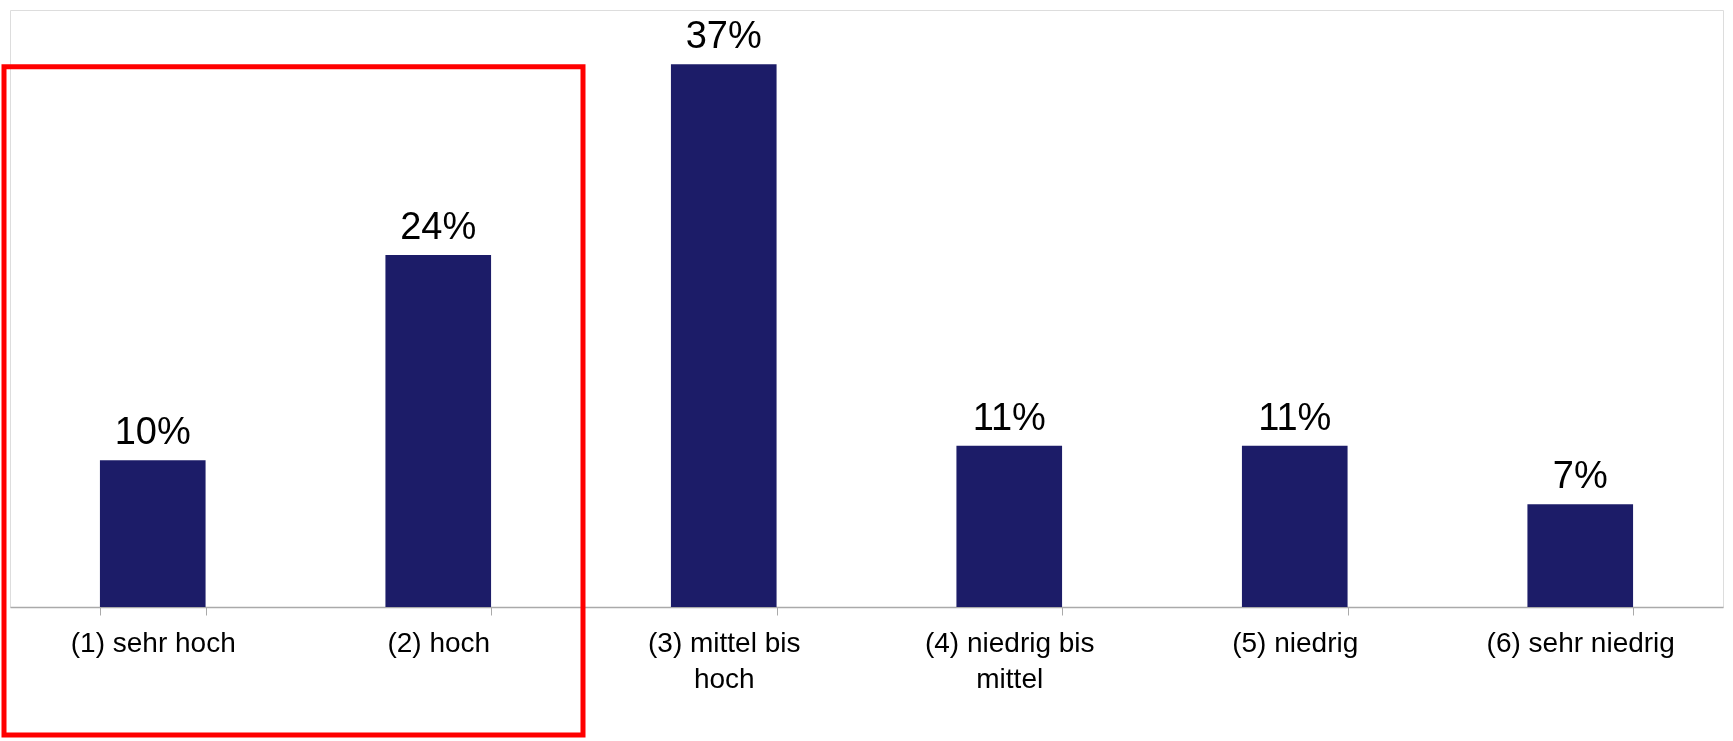 The image size is (1733, 741). Describe the element at coordinates (438, 225) in the screenshot. I see `data-label: 24%` at that location.